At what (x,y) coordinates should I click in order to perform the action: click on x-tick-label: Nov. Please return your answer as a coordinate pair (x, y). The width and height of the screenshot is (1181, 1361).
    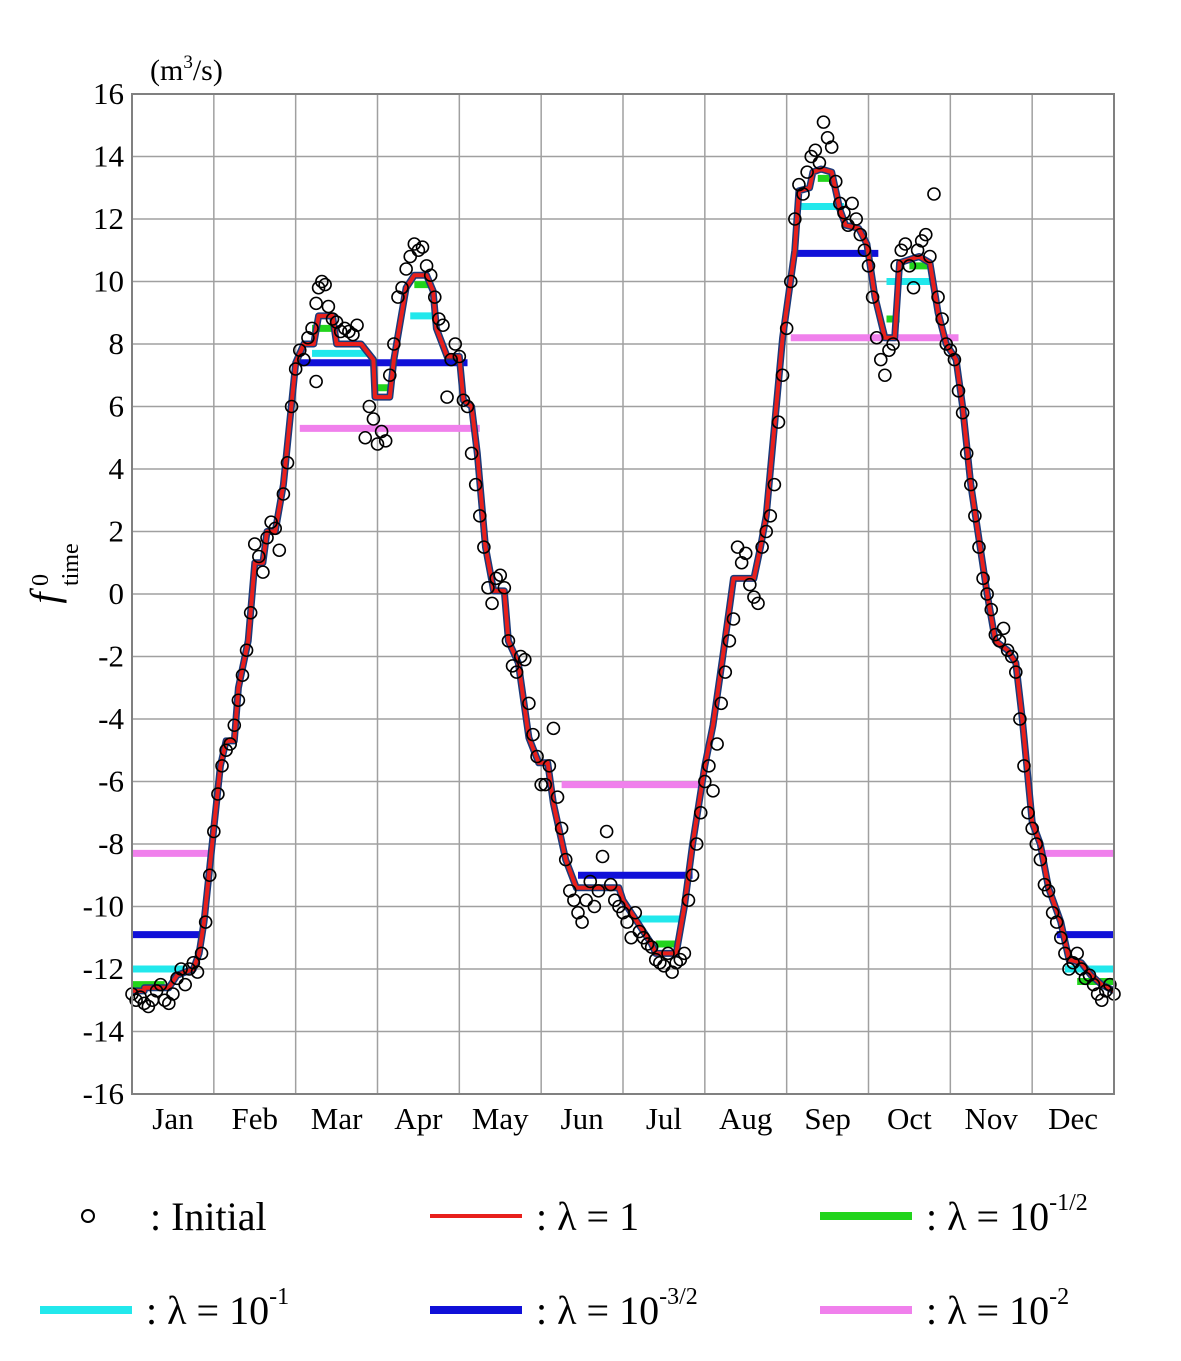
    Looking at the image, I should click on (992, 1118).